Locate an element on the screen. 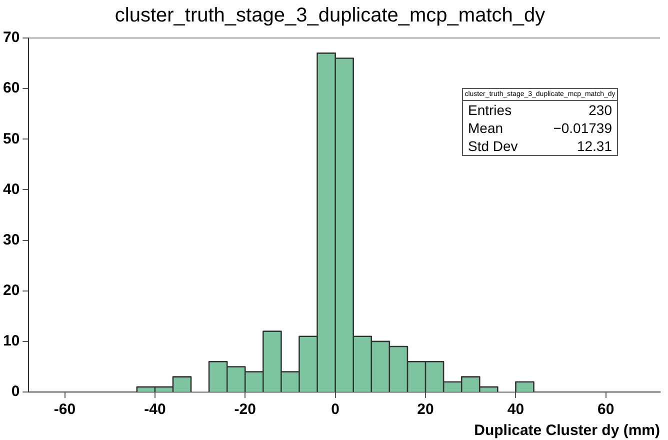 The image size is (668, 440). x-tick-label: 20 is located at coordinates (425, 409).